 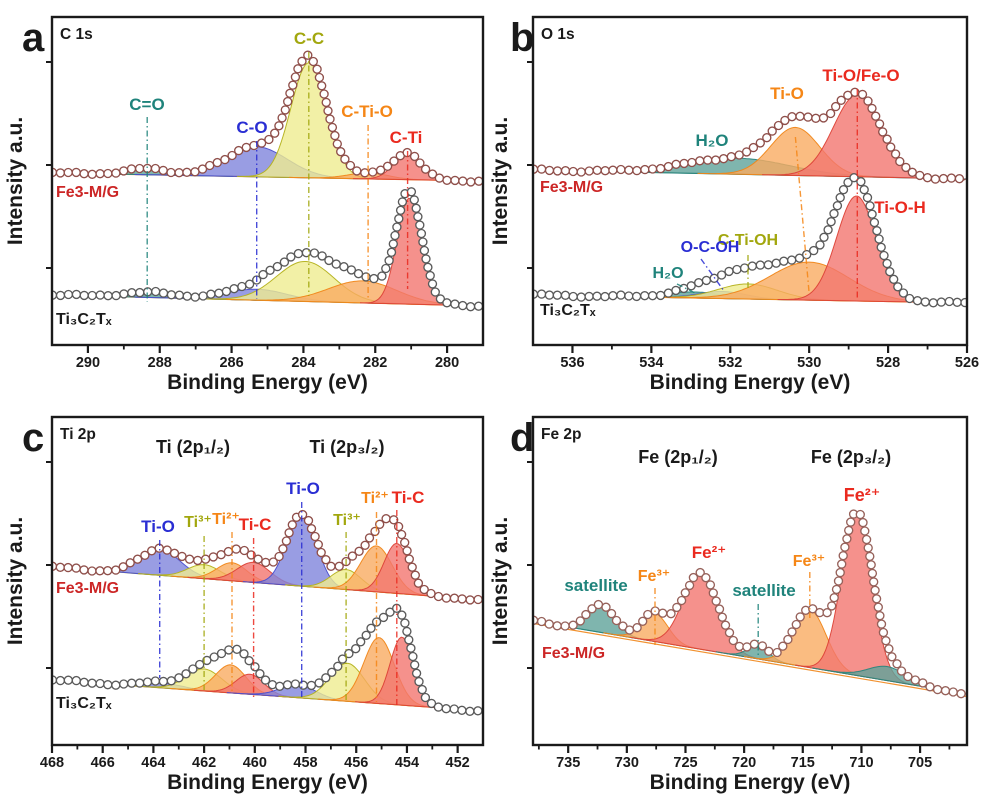 I want to click on tick-label: 466, so click(x=103, y=763).